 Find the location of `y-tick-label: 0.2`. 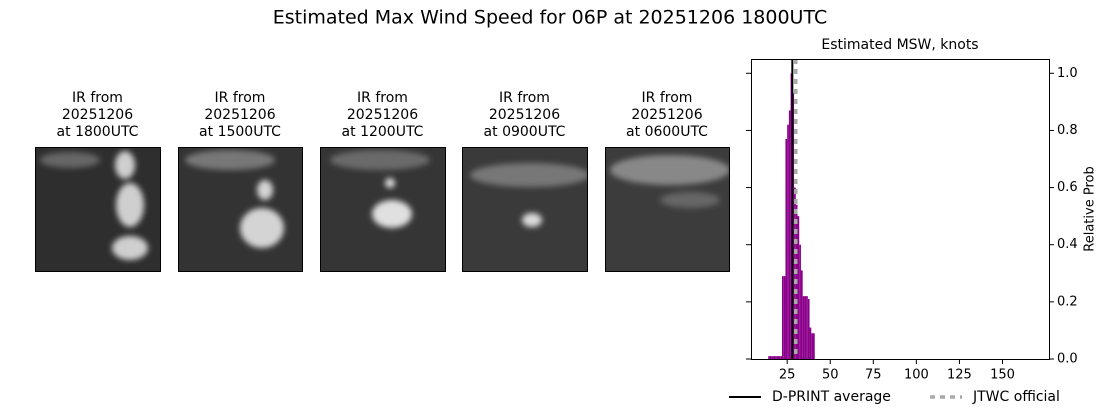

y-tick-label: 0.2 is located at coordinates (1067, 301).